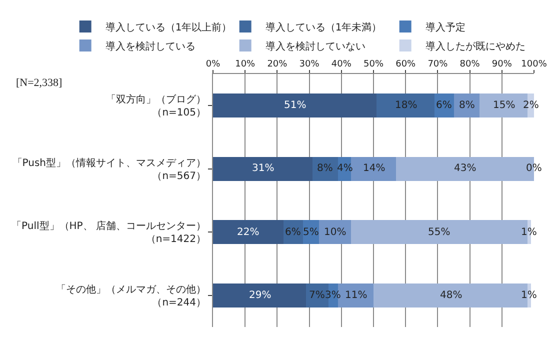  Describe the element at coordinates (323, 27) in the screenshot. I see `legend-label: 導入している（1年未満）` at that location.